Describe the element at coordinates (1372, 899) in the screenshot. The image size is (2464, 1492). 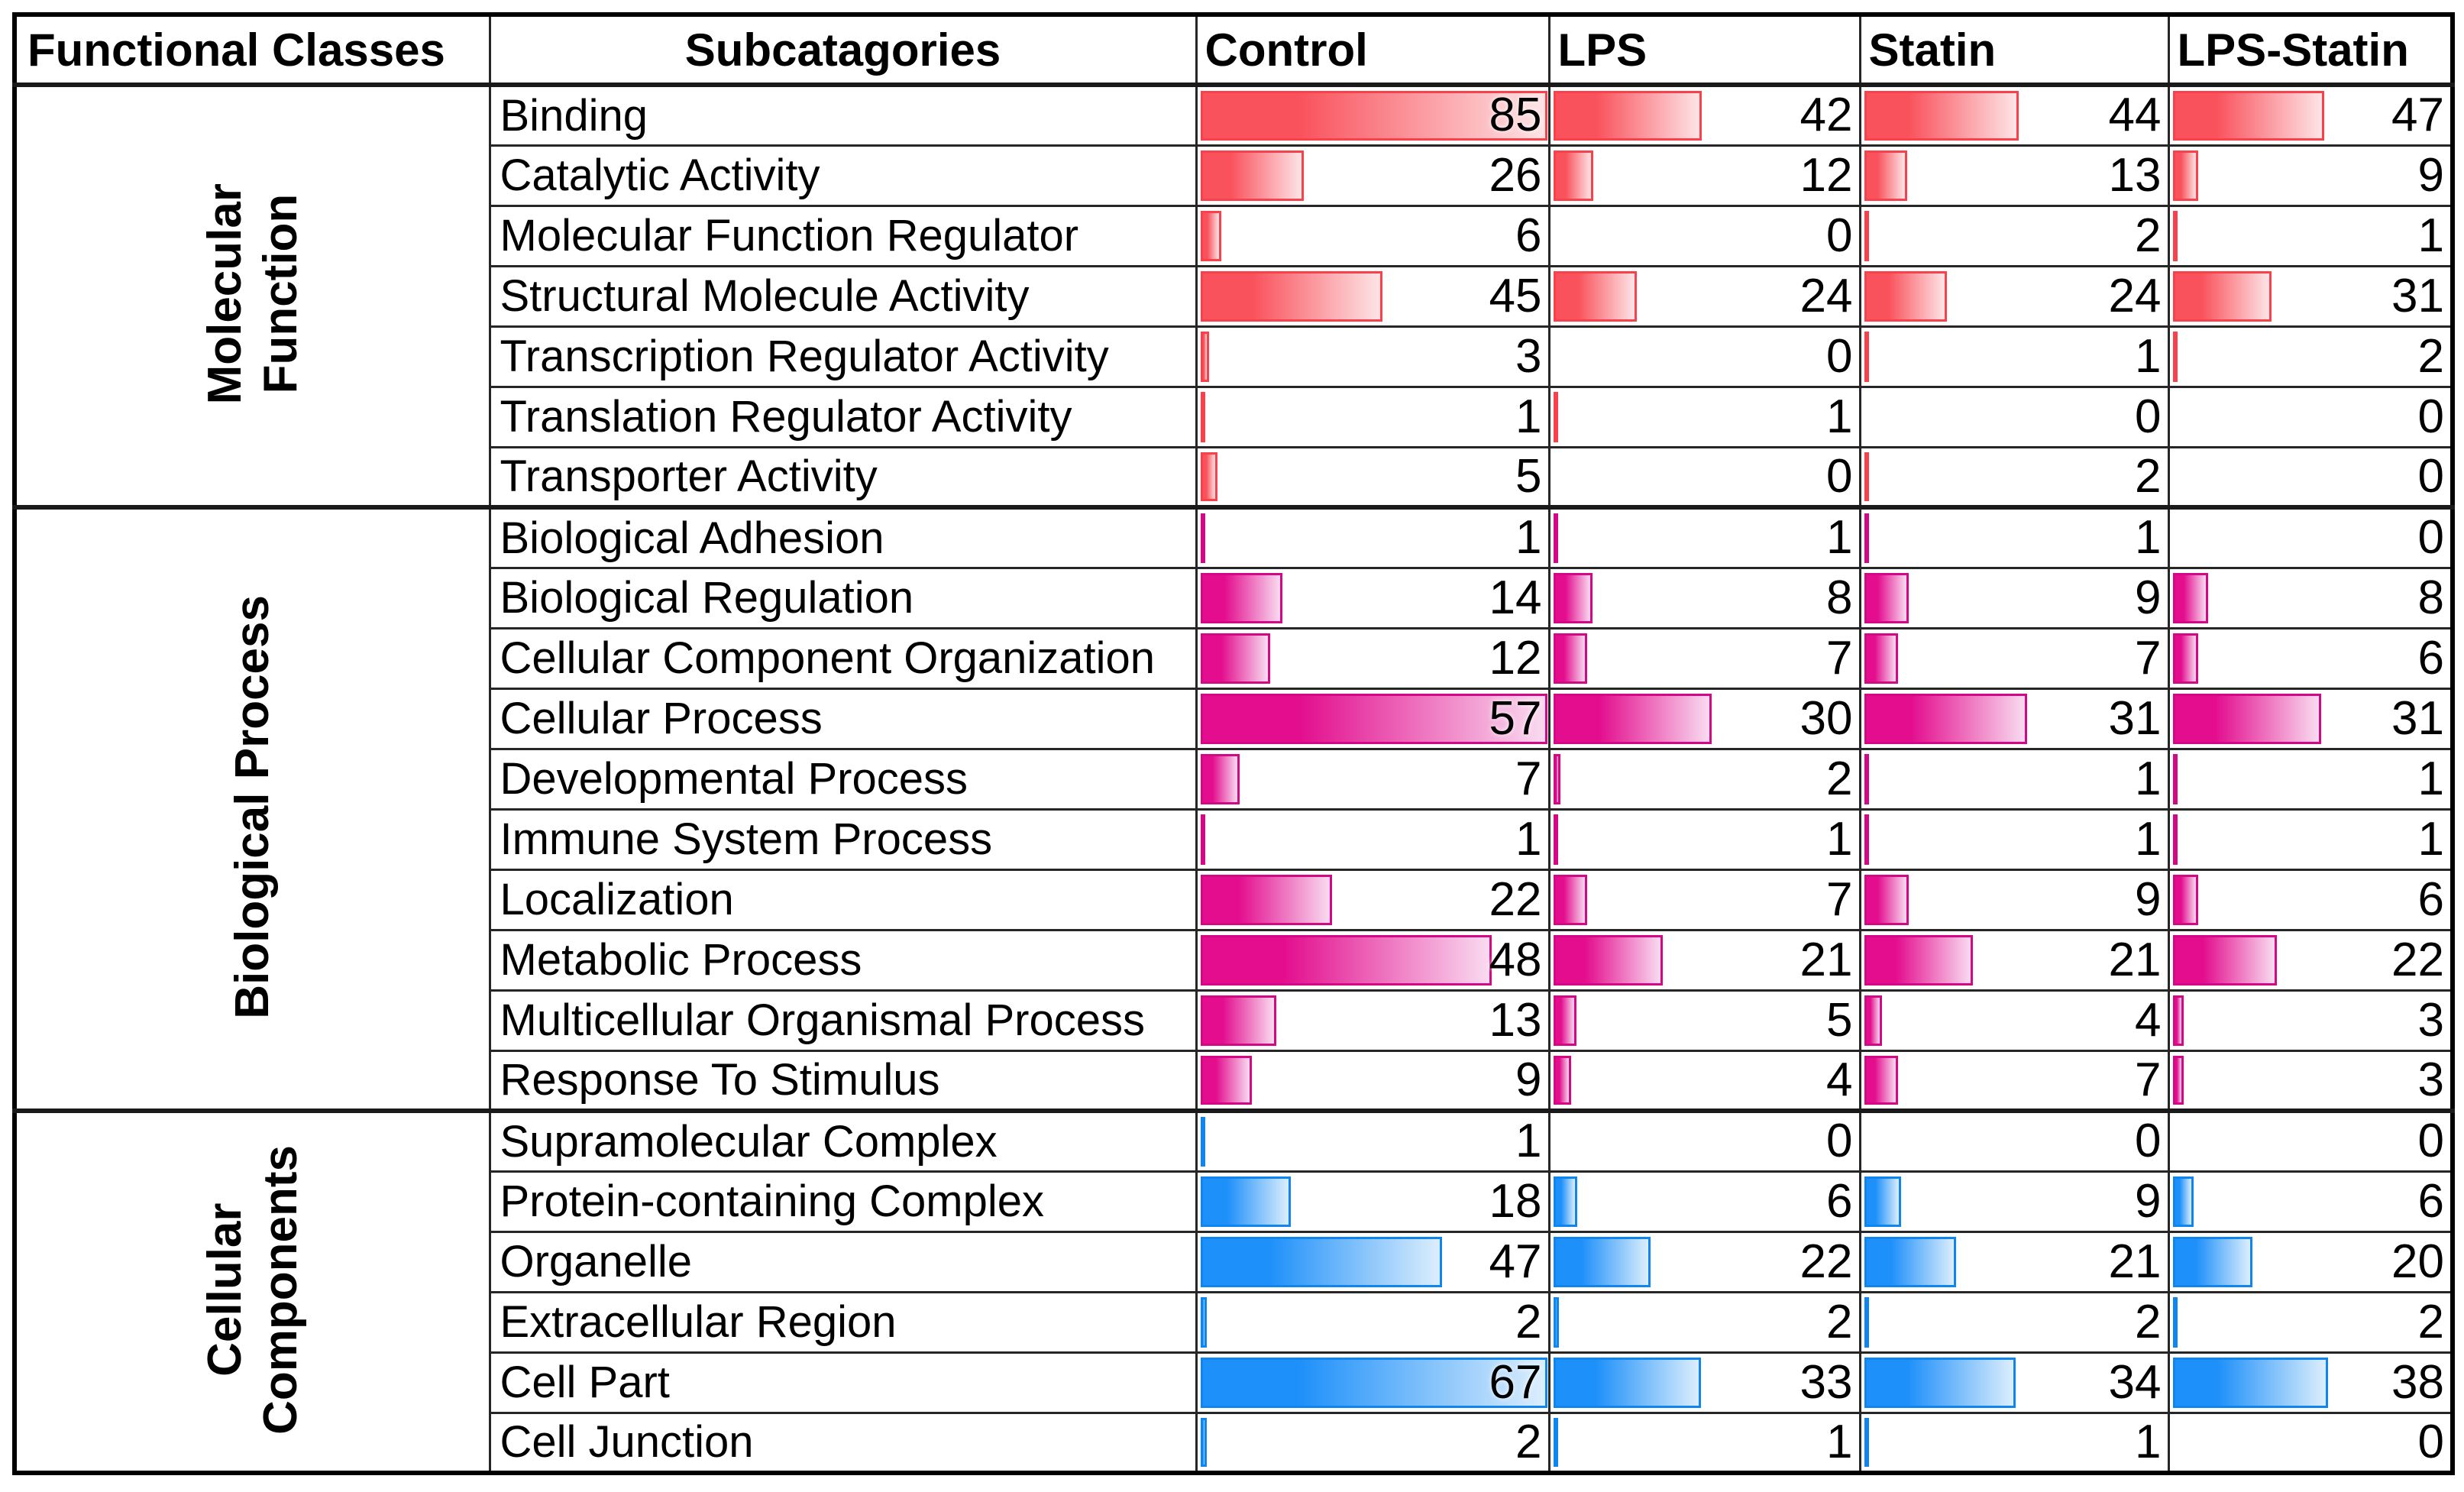
I see `bar-container: 22` at that location.